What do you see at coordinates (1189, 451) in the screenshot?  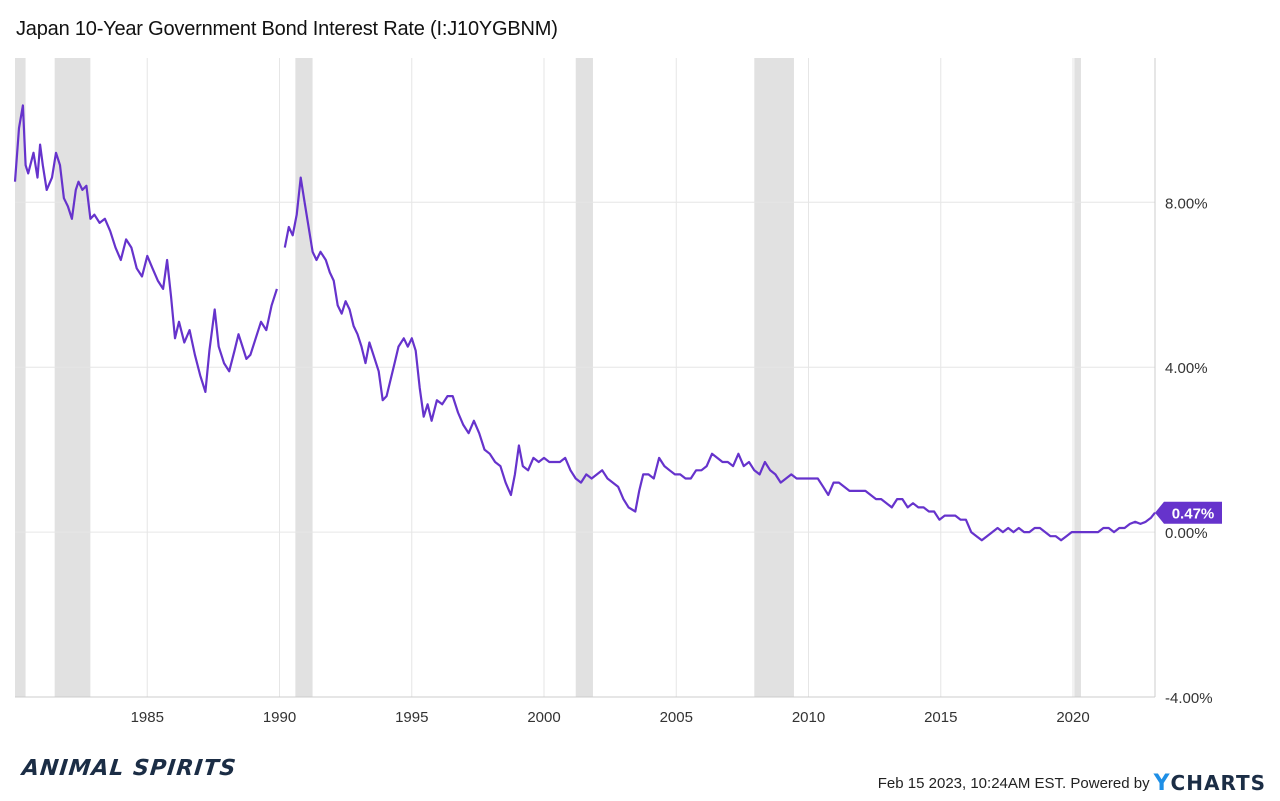 I see `y-axis: -4.00% 0.00% 4.00% 8.00%` at bounding box center [1189, 451].